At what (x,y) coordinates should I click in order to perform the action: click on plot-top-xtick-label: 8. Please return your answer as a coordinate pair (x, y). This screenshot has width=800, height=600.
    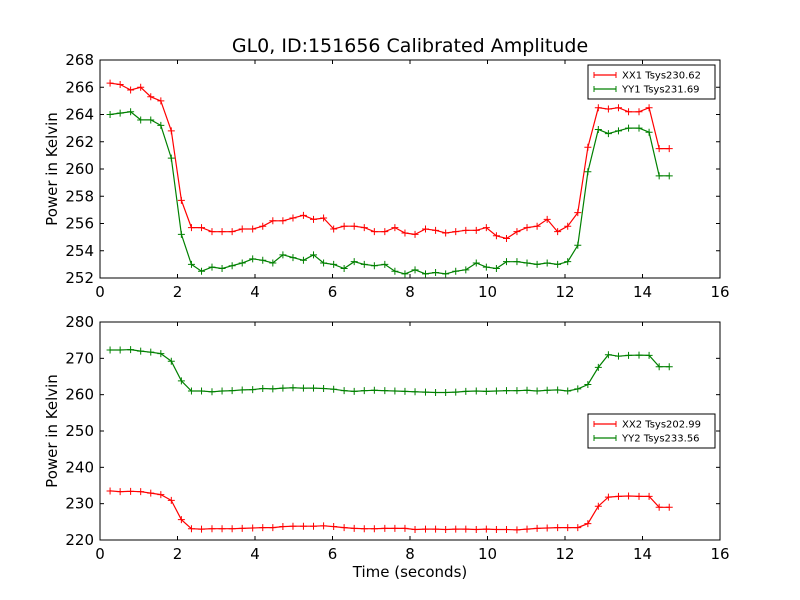
    Looking at the image, I should click on (410, 292).